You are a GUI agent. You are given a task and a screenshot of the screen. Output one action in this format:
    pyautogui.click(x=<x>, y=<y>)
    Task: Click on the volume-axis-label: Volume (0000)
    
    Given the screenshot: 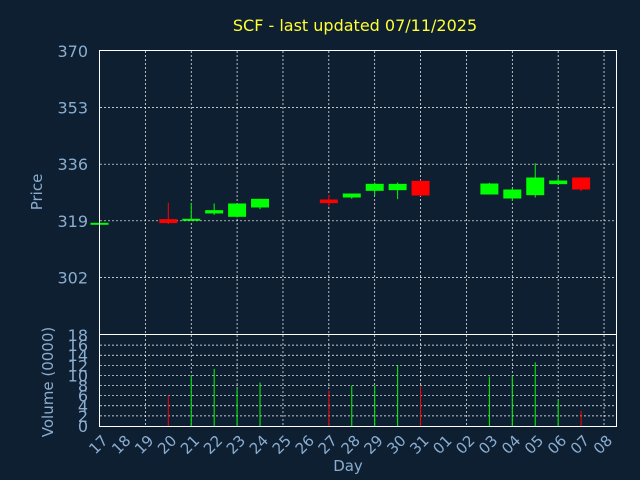 What is the action you would take?
    pyautogui.click(x=48, y=382)
    